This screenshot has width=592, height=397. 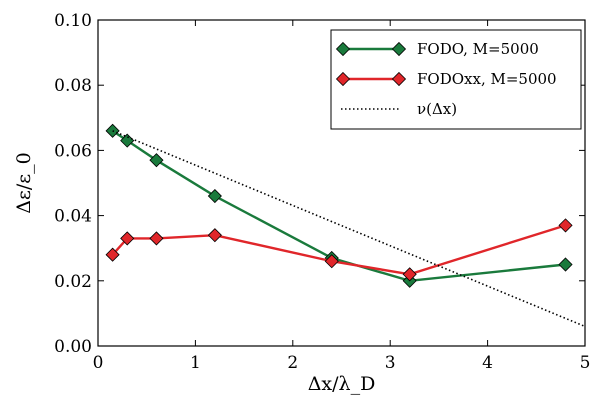 What do you see at coordinates (585, 363) in the screenshot?
I see `x-tick-label: 5` at bounding box center [585, 363].